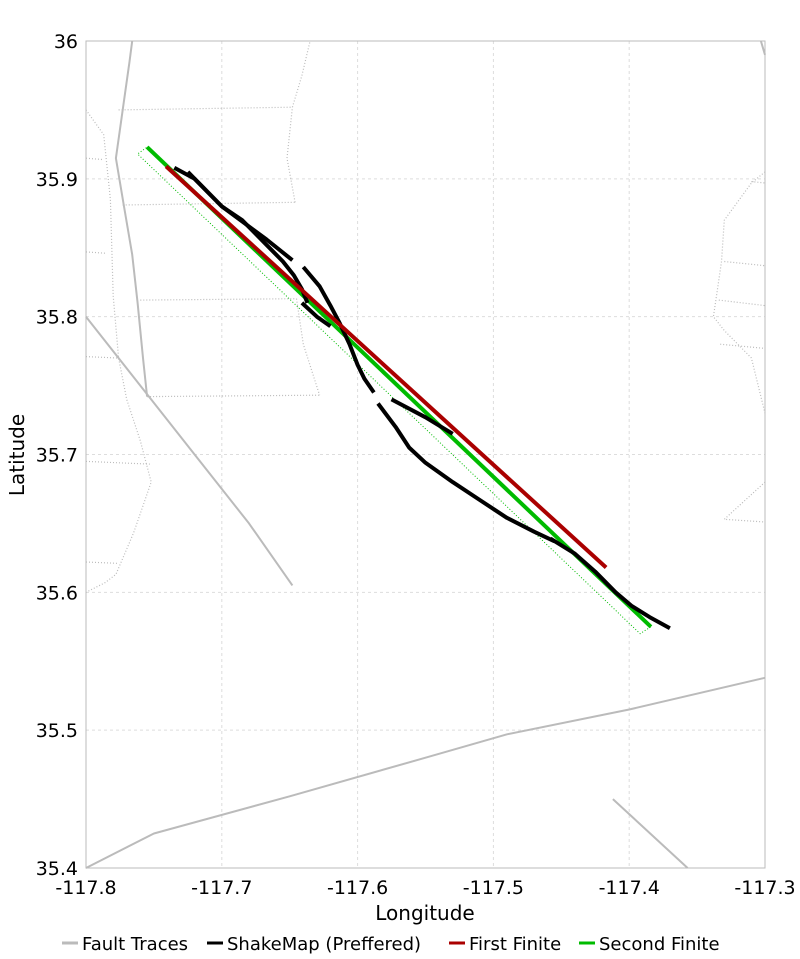  Describe the element at coordinates (493, 888) in the screenshot. I see `x-tick-label-3: -117.5` at that location.